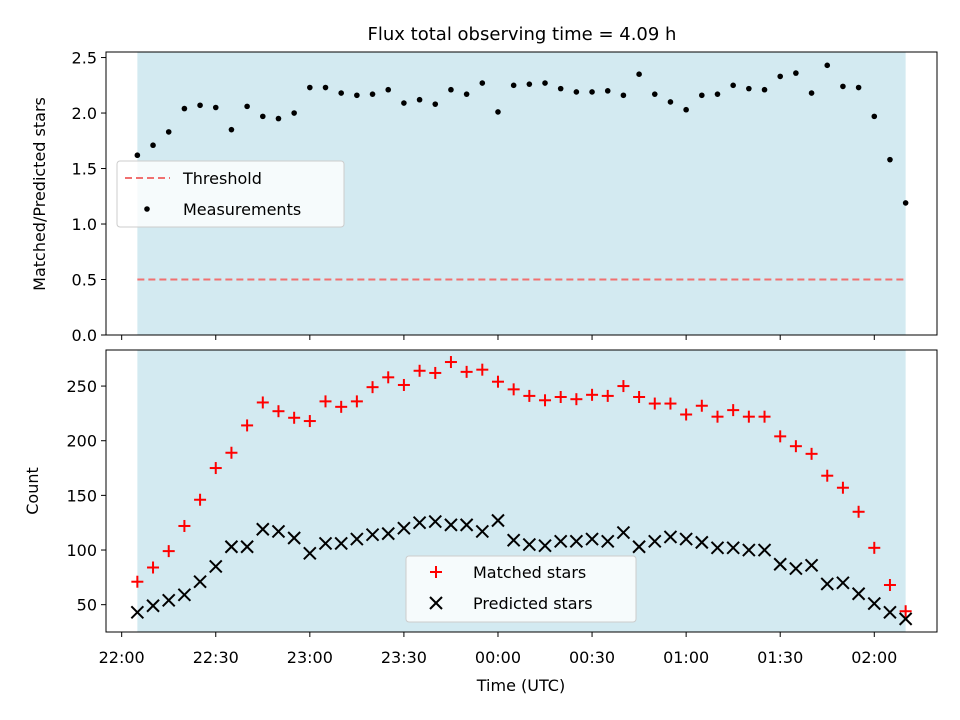 This screenshot has width=960, height=720. What do you see at coordinates (529, 572) in the screenshot?
I see `legend-matched-label: Matched stars` at bounding box center [529, 572].